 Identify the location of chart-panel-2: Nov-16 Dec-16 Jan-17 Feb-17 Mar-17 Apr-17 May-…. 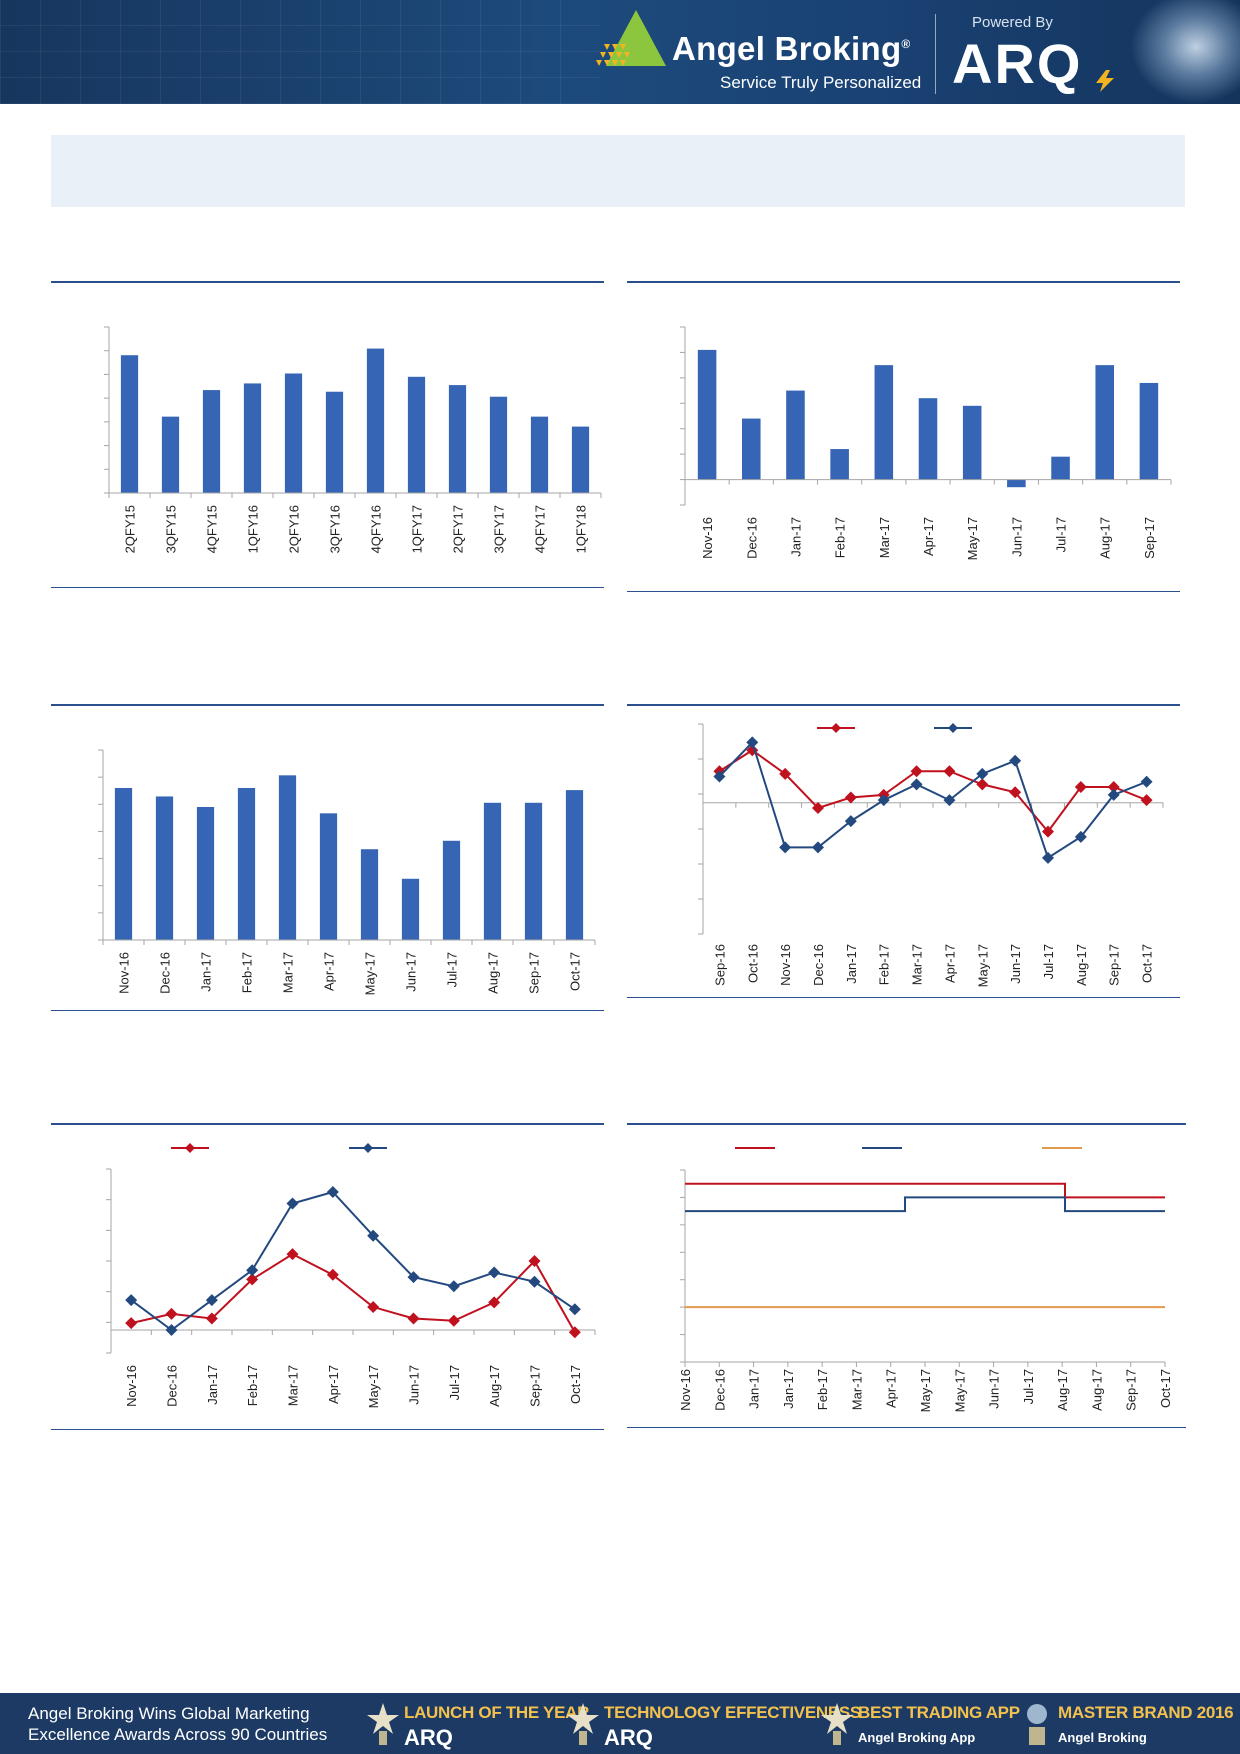
(903, 437).